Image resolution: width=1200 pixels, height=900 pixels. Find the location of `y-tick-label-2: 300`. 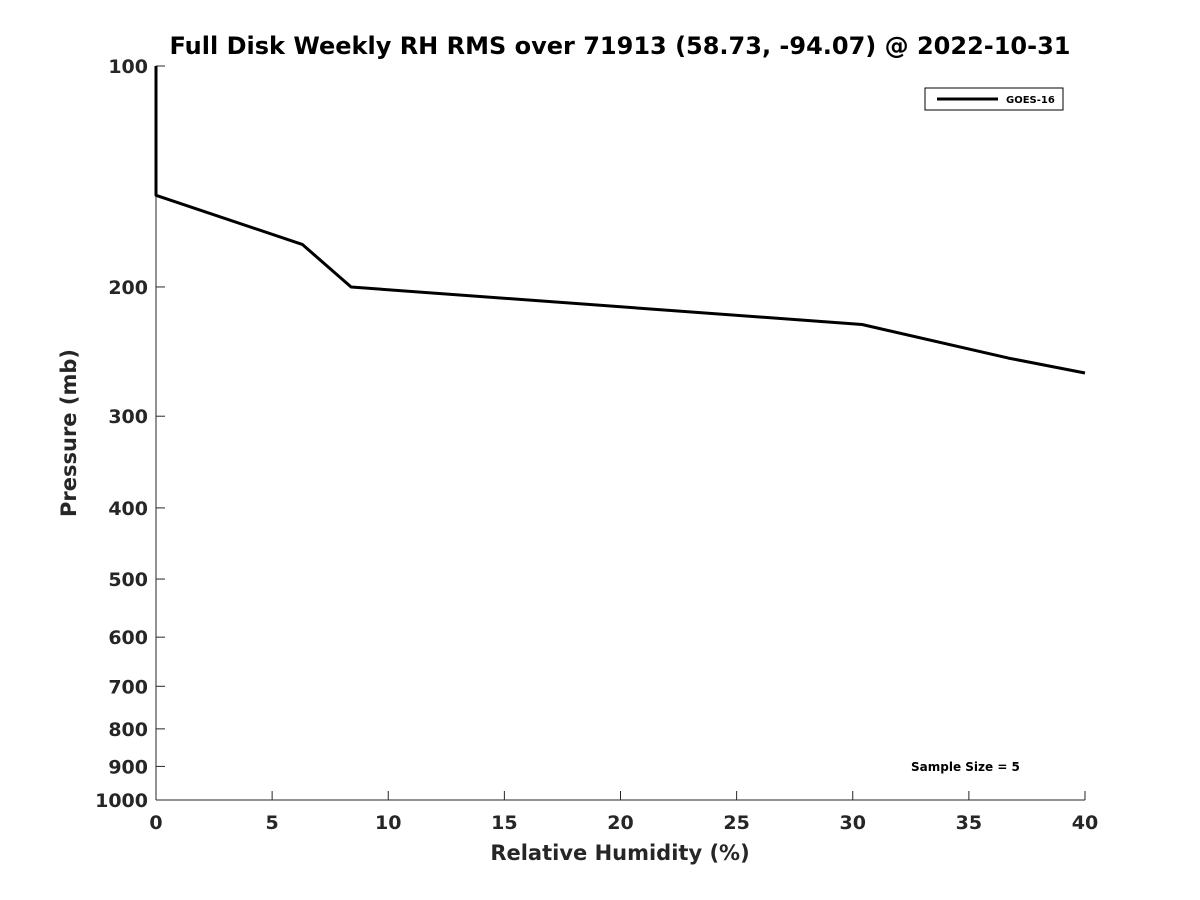

y-tick-label-2: 300 is located at coordinates (128, 417).